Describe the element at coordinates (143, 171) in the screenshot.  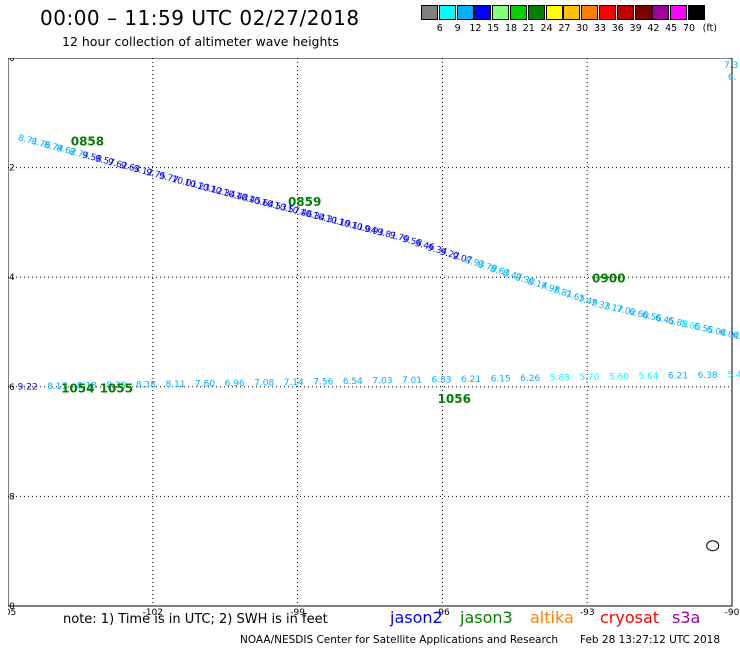
I see `upper-swh-label: 9.12` at that location.